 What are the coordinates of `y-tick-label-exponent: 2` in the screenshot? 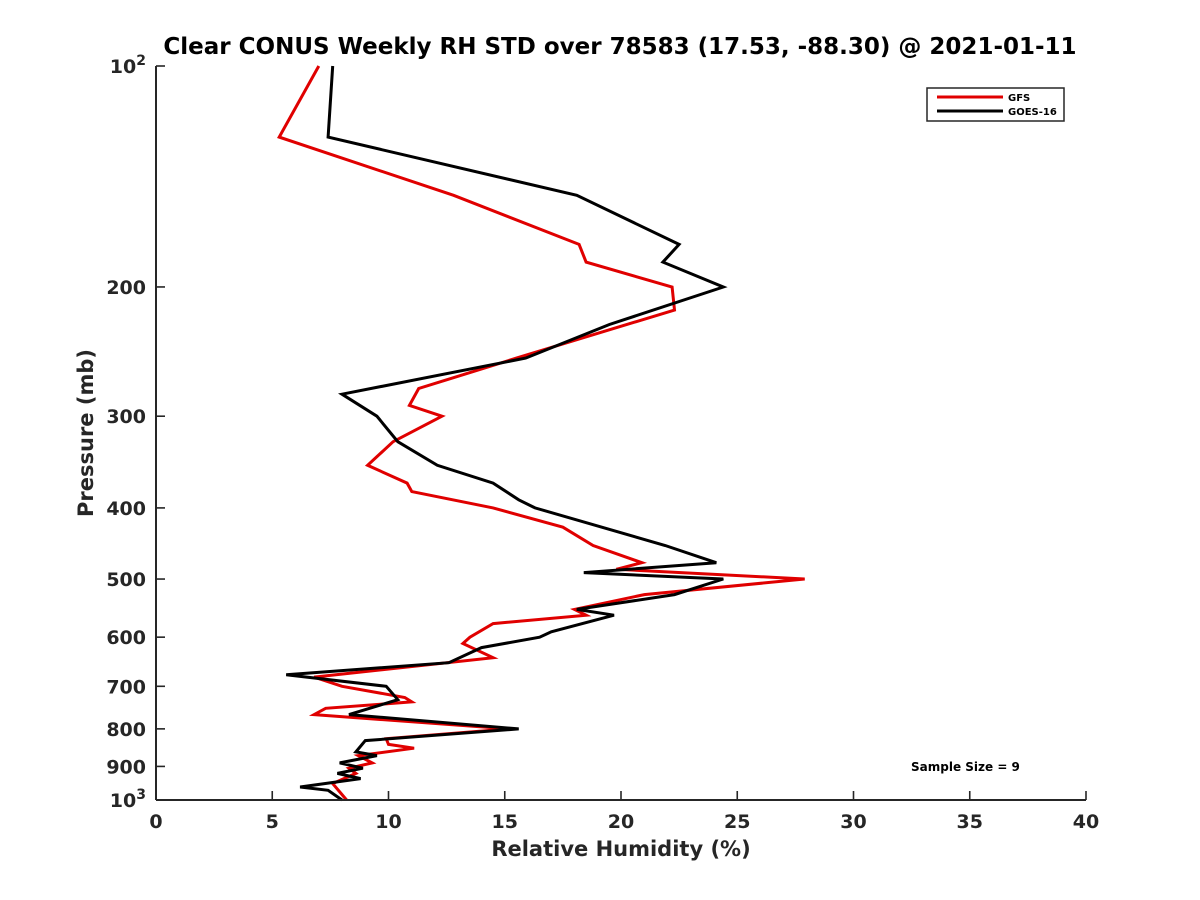 It's located at (141, 61).